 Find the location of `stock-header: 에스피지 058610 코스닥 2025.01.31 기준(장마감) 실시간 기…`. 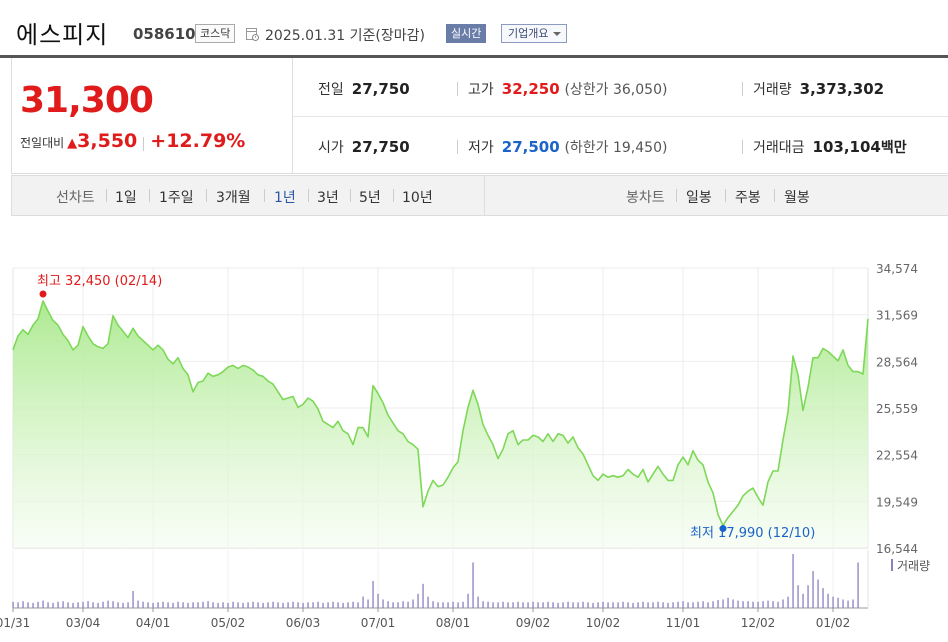

stock-header: 에스피지 058610 코스닥 2025.01.31 기준(장마감) 실시간 기… is located at coordinates (474, 29).